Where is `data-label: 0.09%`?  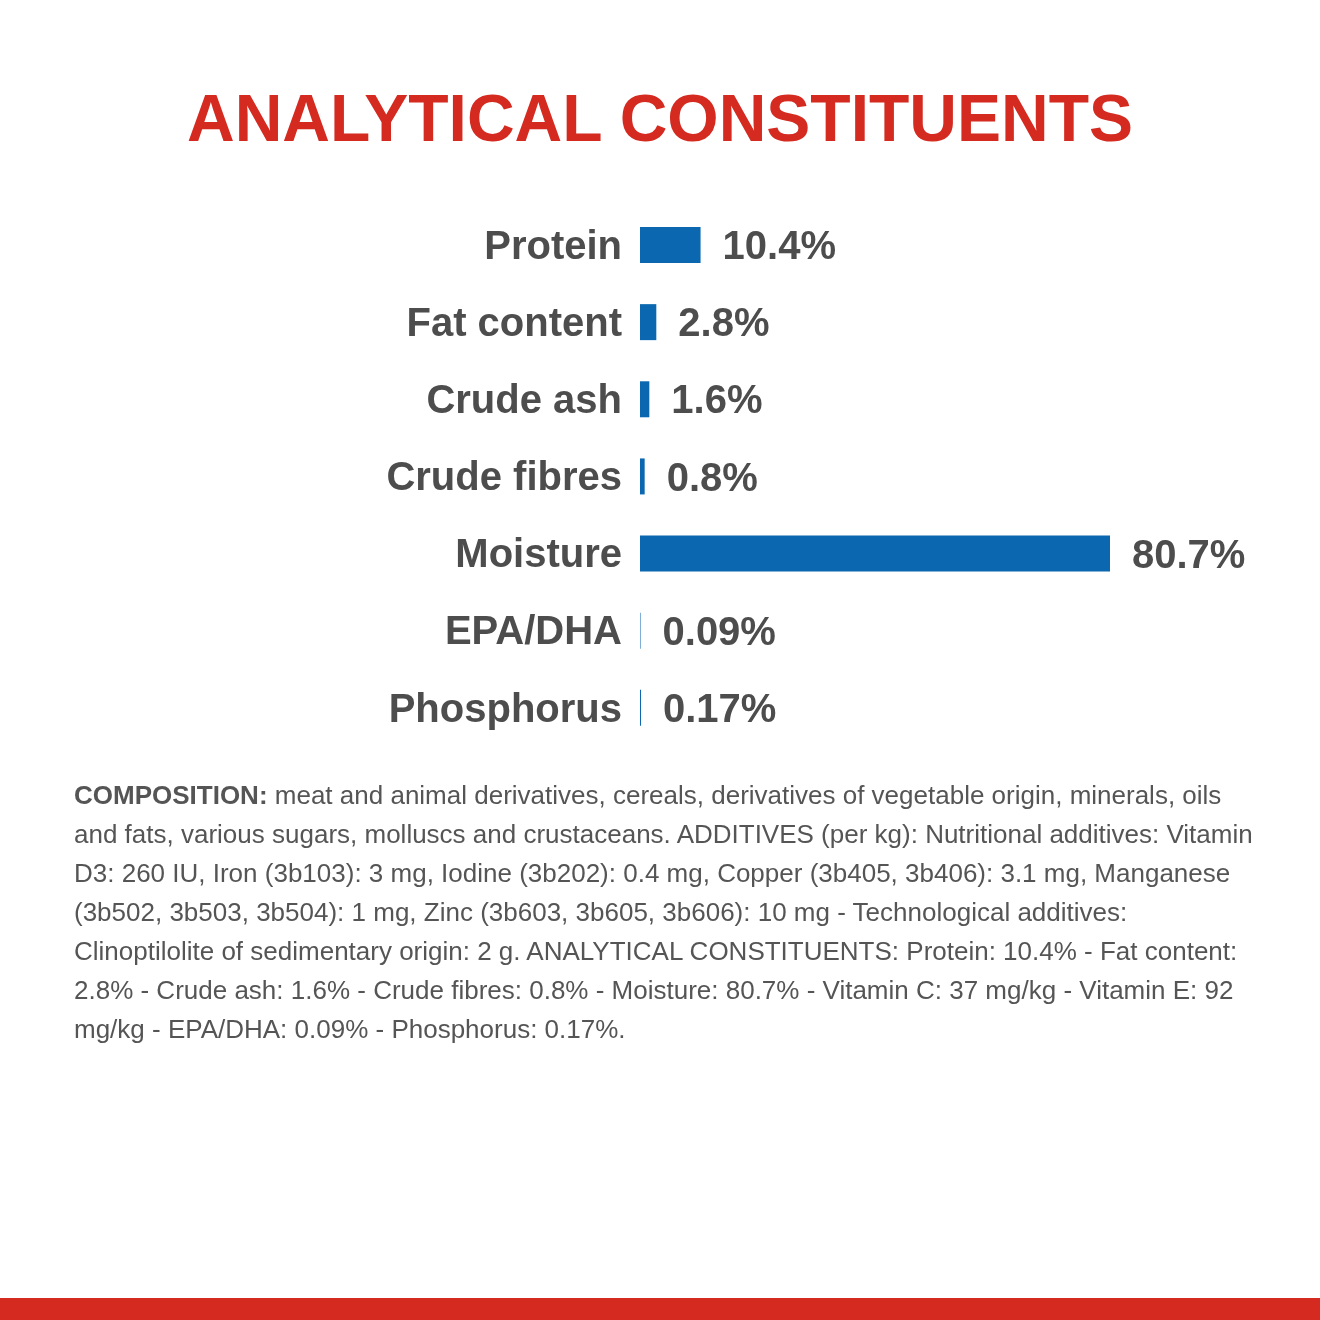 data-label: 0.09% is located at coordinates (719, 630).